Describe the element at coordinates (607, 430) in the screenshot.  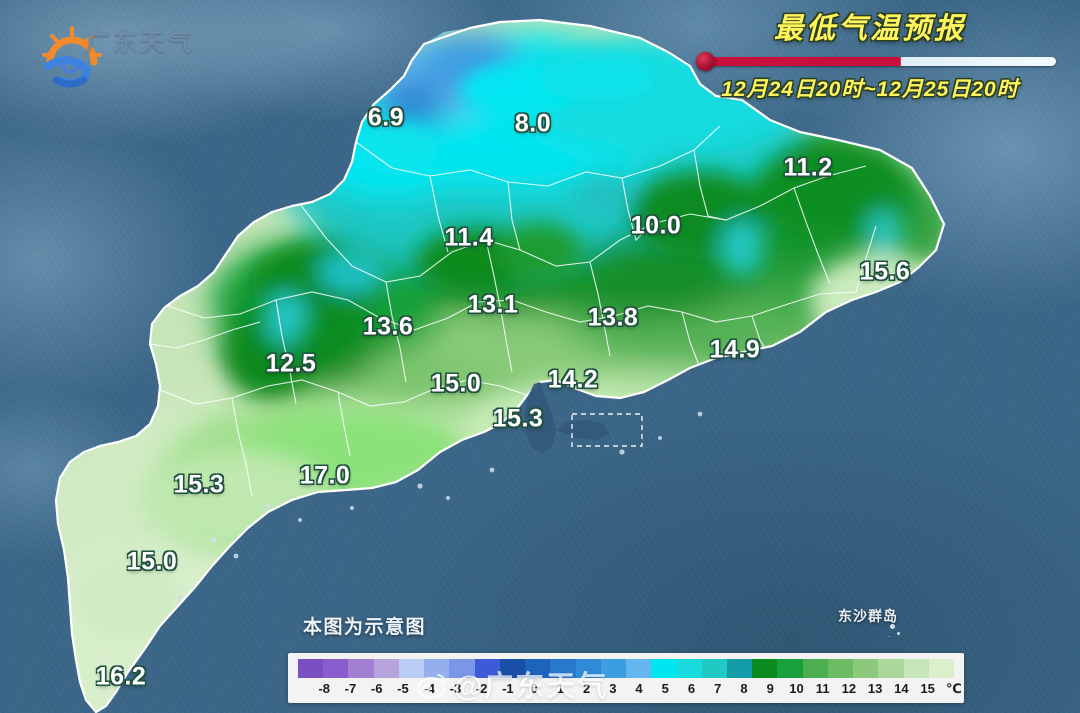
I see `special-region-box` at that location.